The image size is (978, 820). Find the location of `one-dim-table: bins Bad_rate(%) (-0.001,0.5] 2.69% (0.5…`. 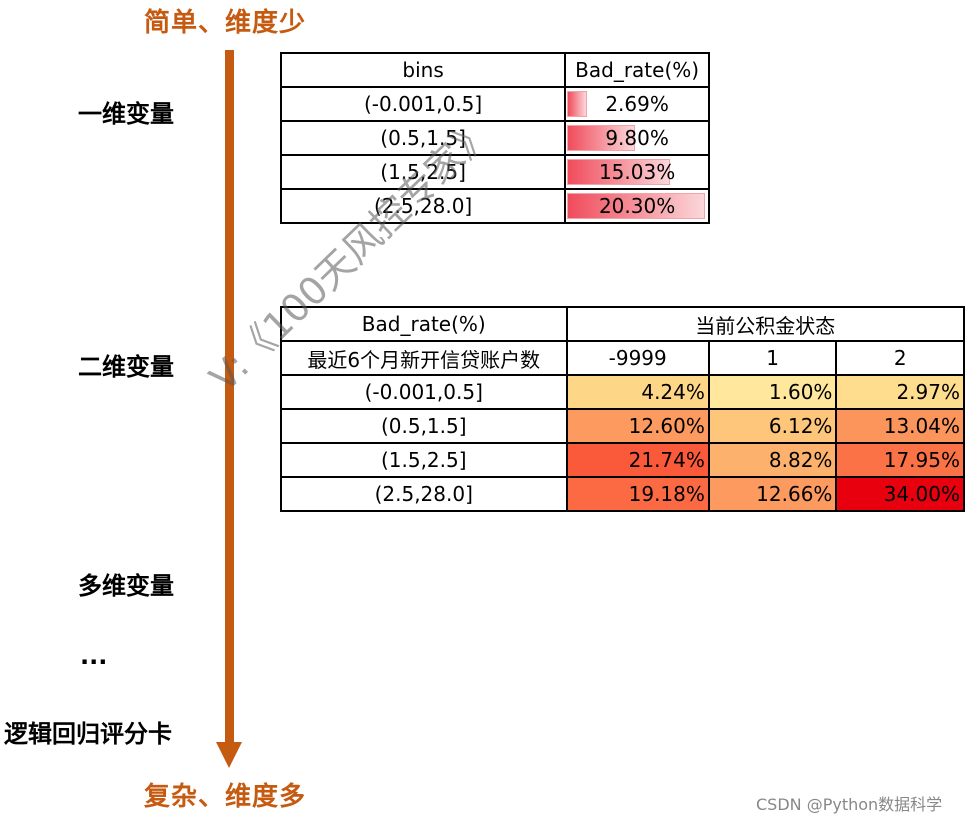

one-dim-table: bins Bad_rate(%) (-0.001,0.5] 2.69% (0.5… is located at coordinates (494, 138).